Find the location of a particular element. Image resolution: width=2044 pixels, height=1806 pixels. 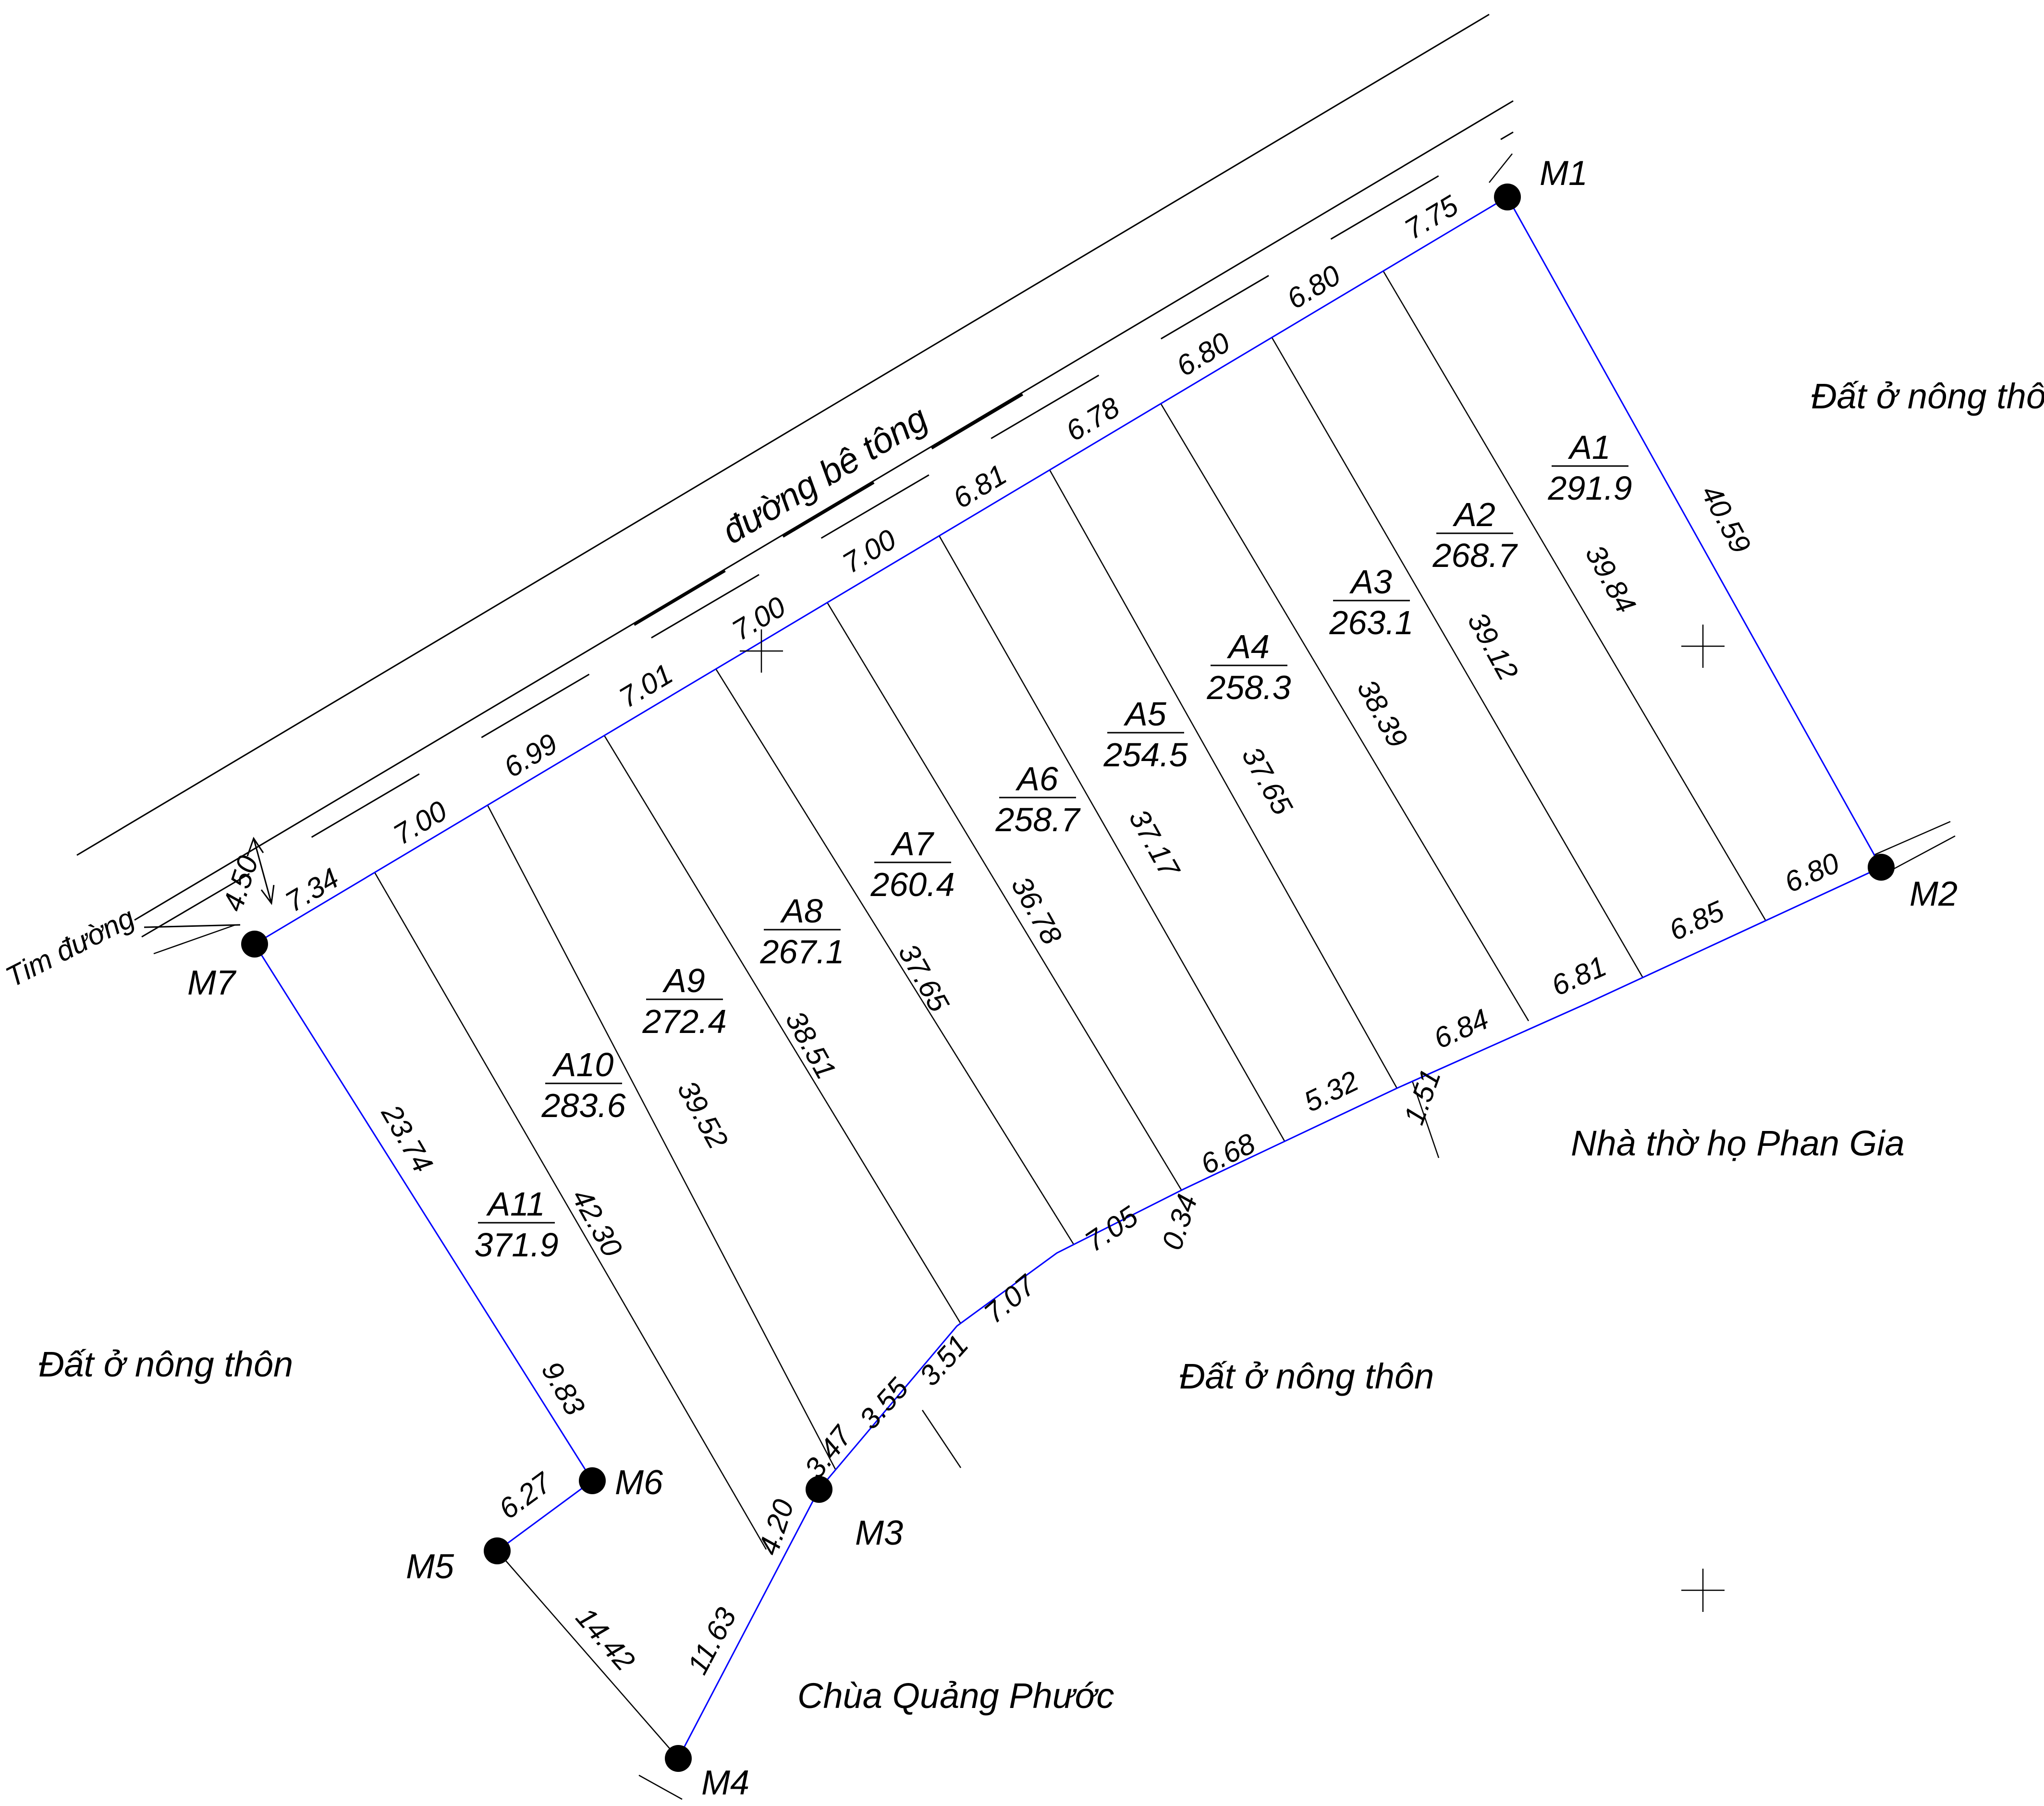

road-thick-dash is located at coordinates (840, 502).